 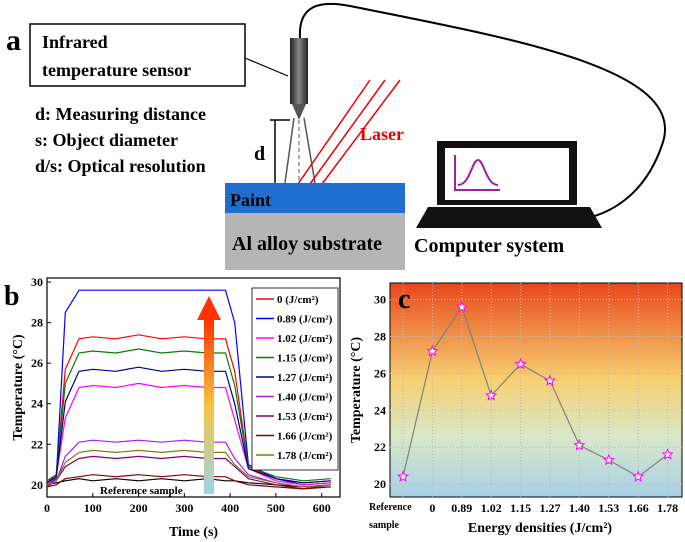 I want to click on x-tick-label: 600, so click(x=322, y=508).